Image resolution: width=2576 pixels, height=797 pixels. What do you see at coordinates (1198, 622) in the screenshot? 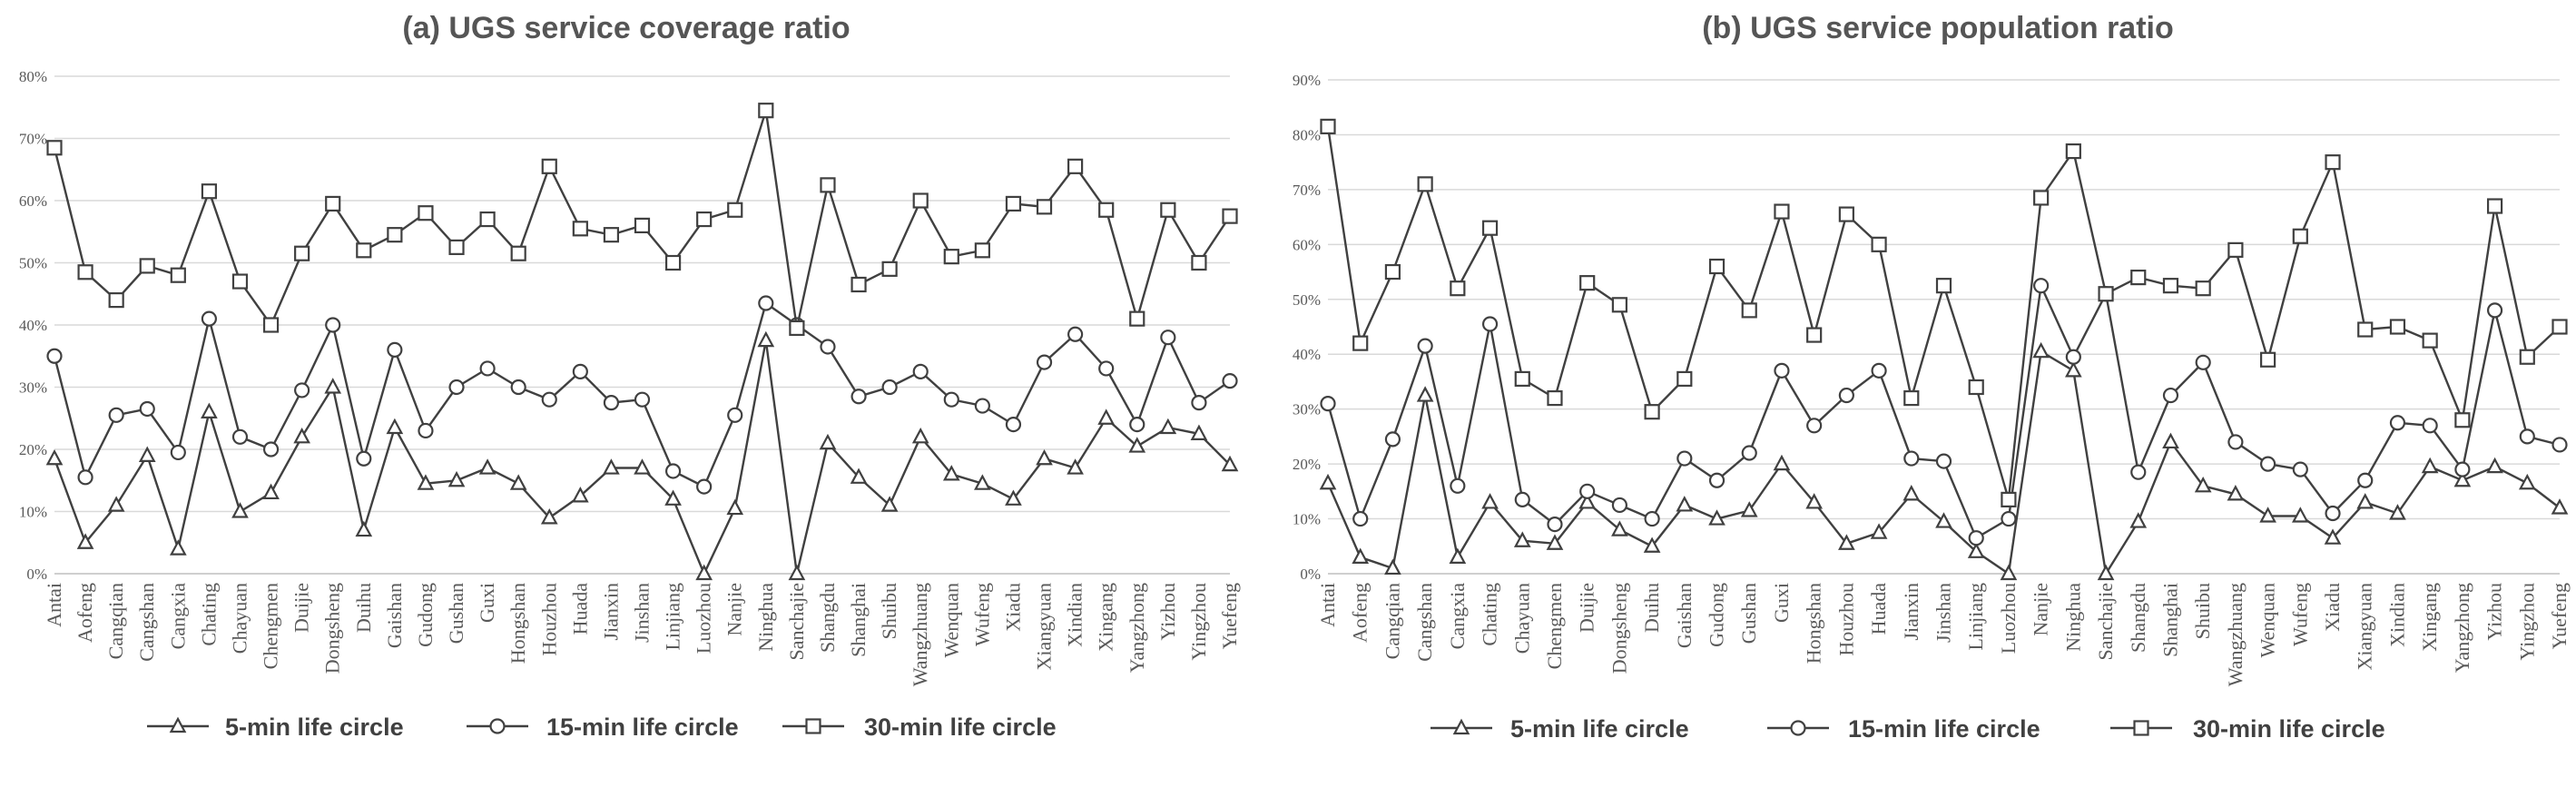
I see `x-tick-label: Yingzhou` at bounding box center [1198, 622].